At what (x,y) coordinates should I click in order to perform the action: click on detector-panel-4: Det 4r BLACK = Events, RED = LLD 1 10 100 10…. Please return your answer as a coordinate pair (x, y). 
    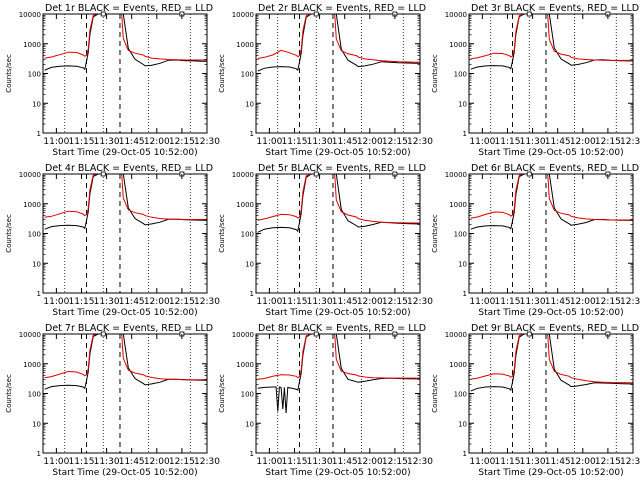
    Looking at the image, I should click on (110, 240).